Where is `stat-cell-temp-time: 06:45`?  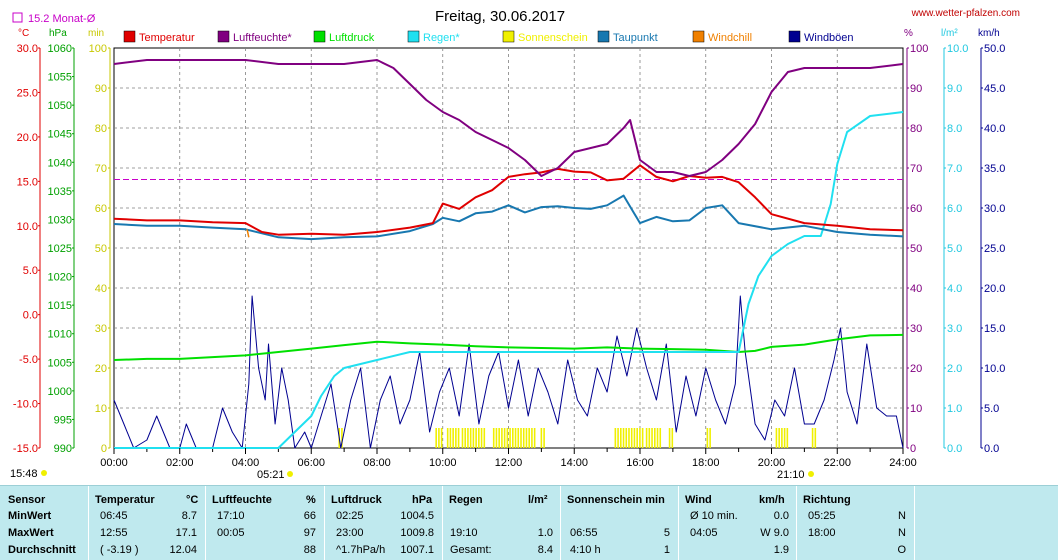
stat-cell-temp-time: 06:45 is located at coordinates (114, 516).